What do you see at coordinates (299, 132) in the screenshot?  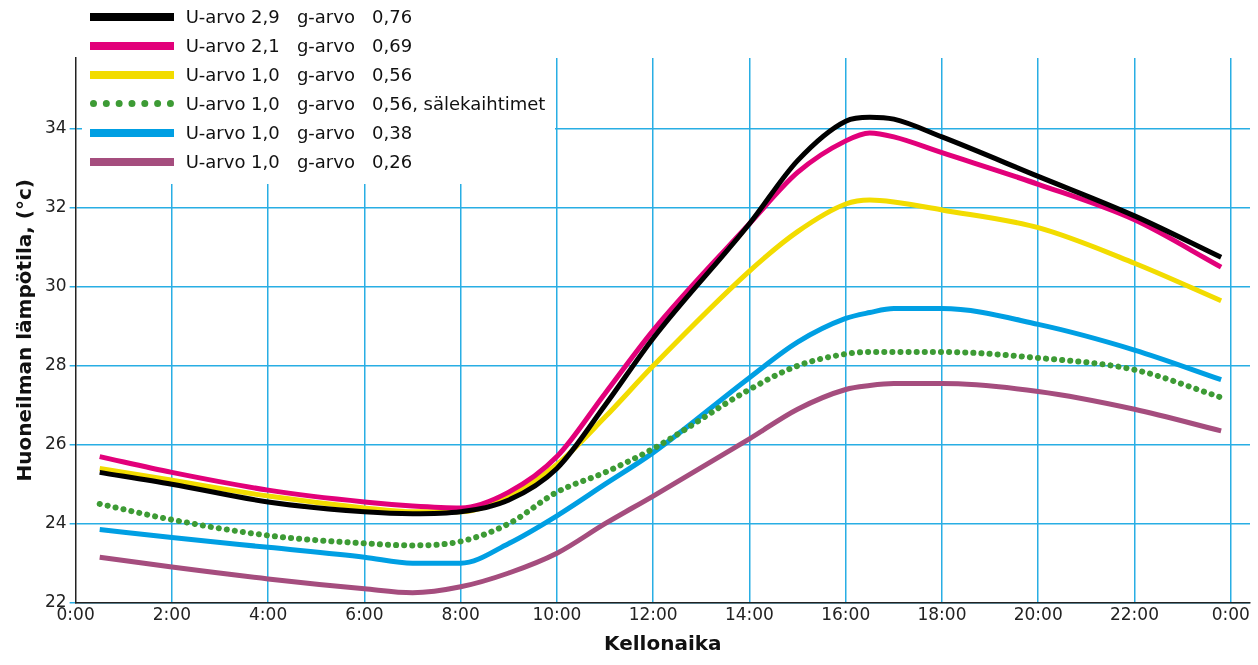 I see `legend-label: U-arvo 1,0 g-arvo 0,38` at bounding box center [299, 132].